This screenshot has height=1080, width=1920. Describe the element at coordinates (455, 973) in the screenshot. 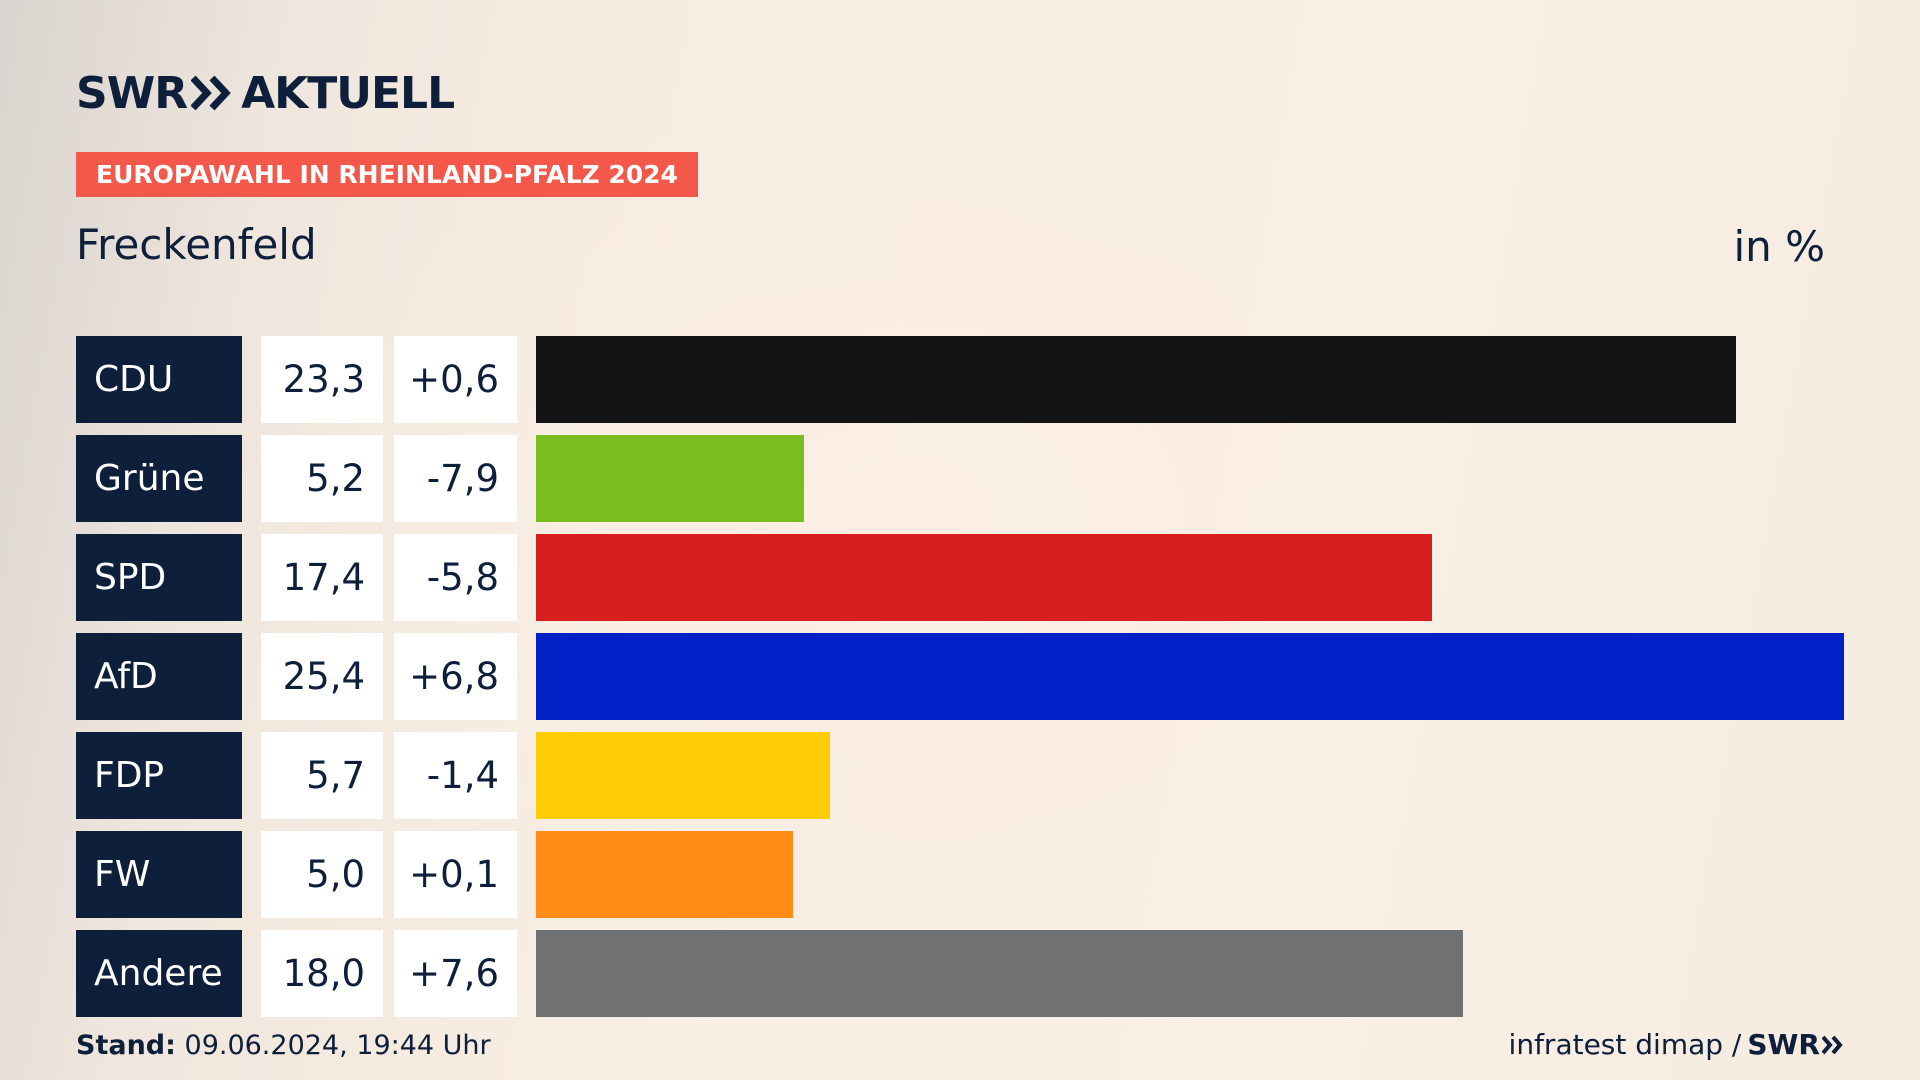

I see `change-label: +7,6` at that location.